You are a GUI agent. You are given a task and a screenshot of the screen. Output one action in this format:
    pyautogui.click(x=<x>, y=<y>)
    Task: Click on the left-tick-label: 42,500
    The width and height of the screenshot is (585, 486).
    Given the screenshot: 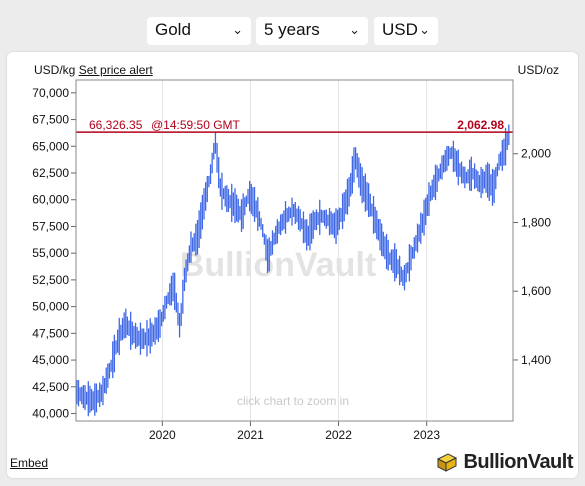 What is the action you would take?
    pyautogui.click(x=50, y=387)
    